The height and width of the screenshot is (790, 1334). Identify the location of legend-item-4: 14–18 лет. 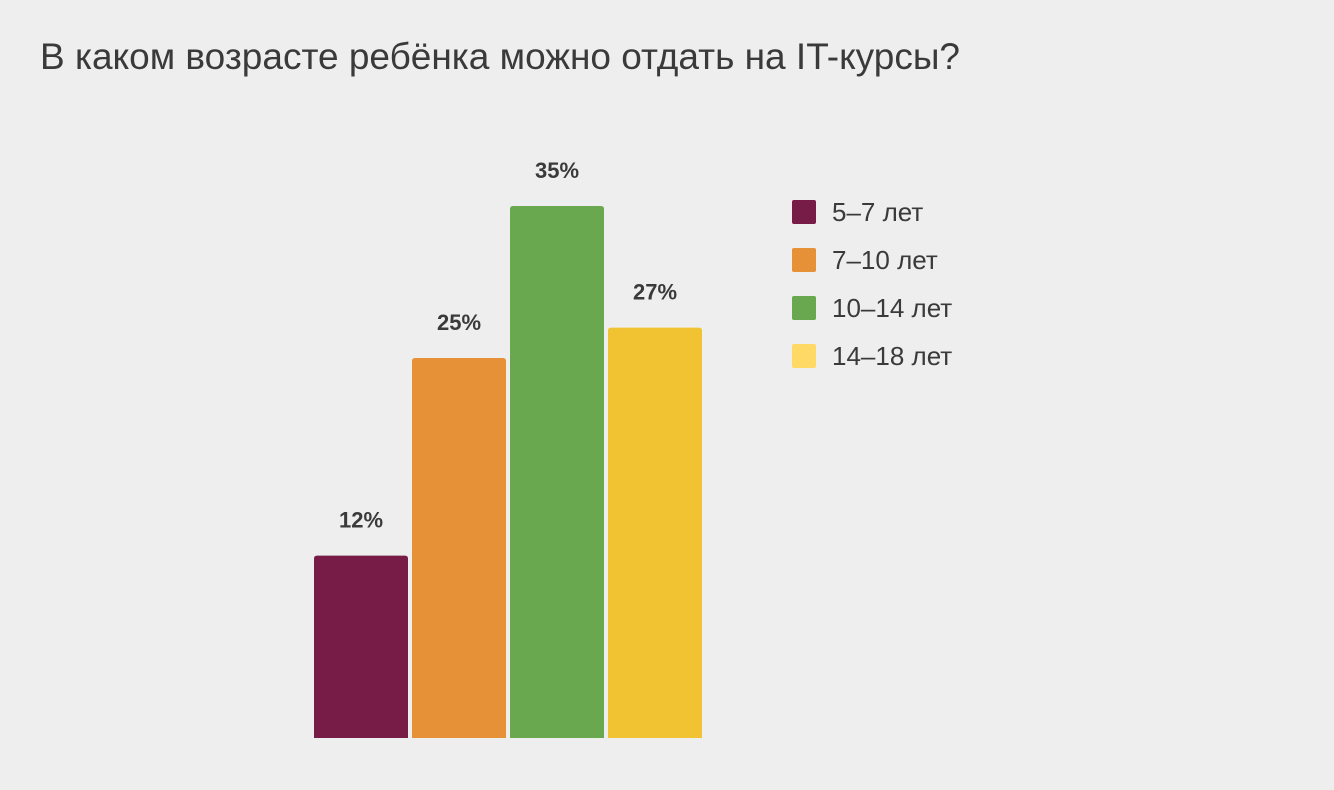
(872, 356).